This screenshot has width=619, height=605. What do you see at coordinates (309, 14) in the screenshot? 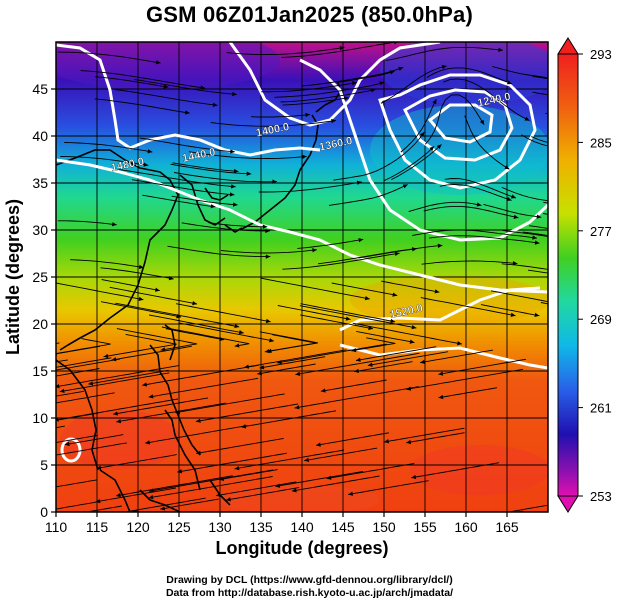
I see `map-title: GSM 06Z01Jan2025 (850.0hPa)` at bounding box center [309, 14].